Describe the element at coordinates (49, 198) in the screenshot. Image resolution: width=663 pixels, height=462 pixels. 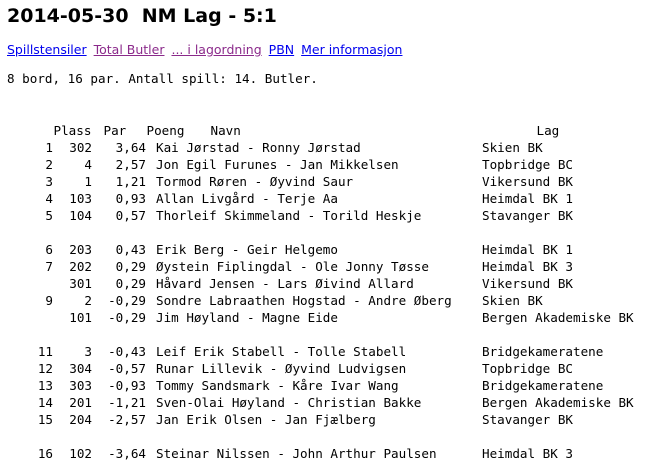
I see `cell-plass: 4` at that location.